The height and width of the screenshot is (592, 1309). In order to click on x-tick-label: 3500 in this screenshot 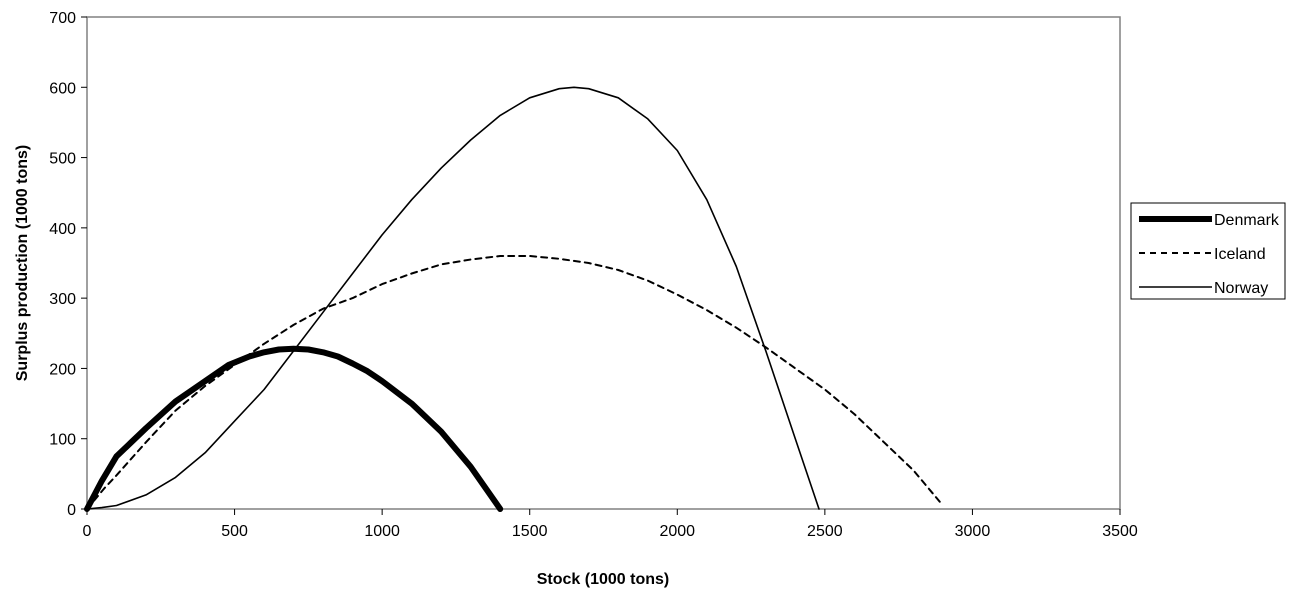, I will do `click(1120, 531)`.